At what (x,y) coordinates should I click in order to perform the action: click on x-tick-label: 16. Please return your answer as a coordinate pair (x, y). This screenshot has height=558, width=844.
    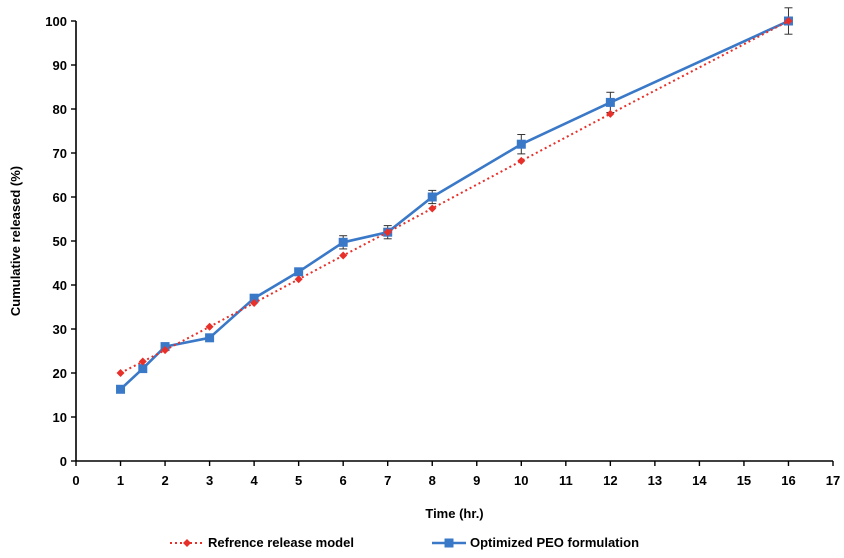
    Looking at the image, I should click on (788, 480).